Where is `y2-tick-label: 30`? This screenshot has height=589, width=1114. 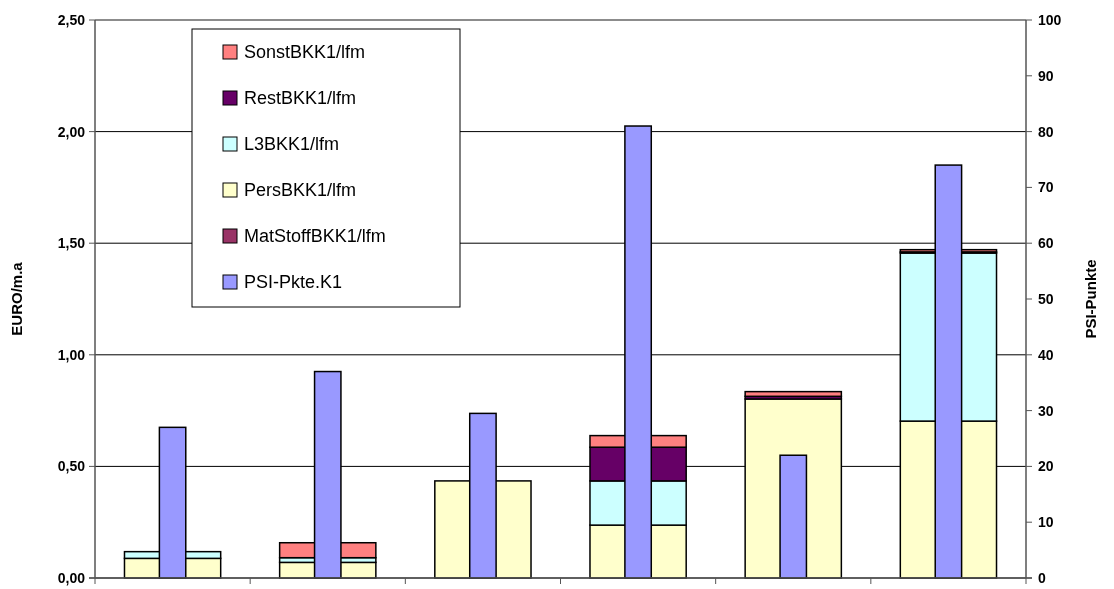 y2-tick-label: 30 is located at coordinates (1046, 410).